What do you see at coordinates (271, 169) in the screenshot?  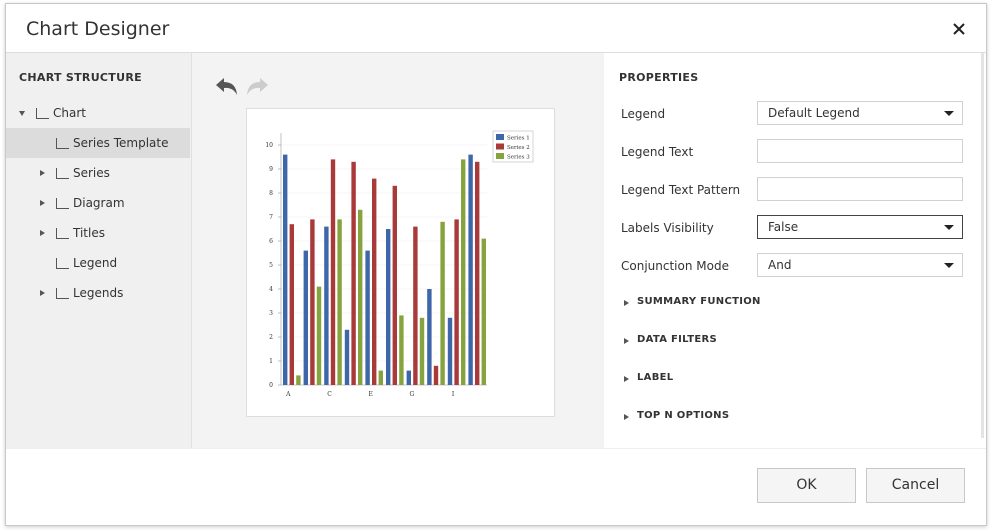 I see `y-tick-label: 9` at bounding box center [271, 169].